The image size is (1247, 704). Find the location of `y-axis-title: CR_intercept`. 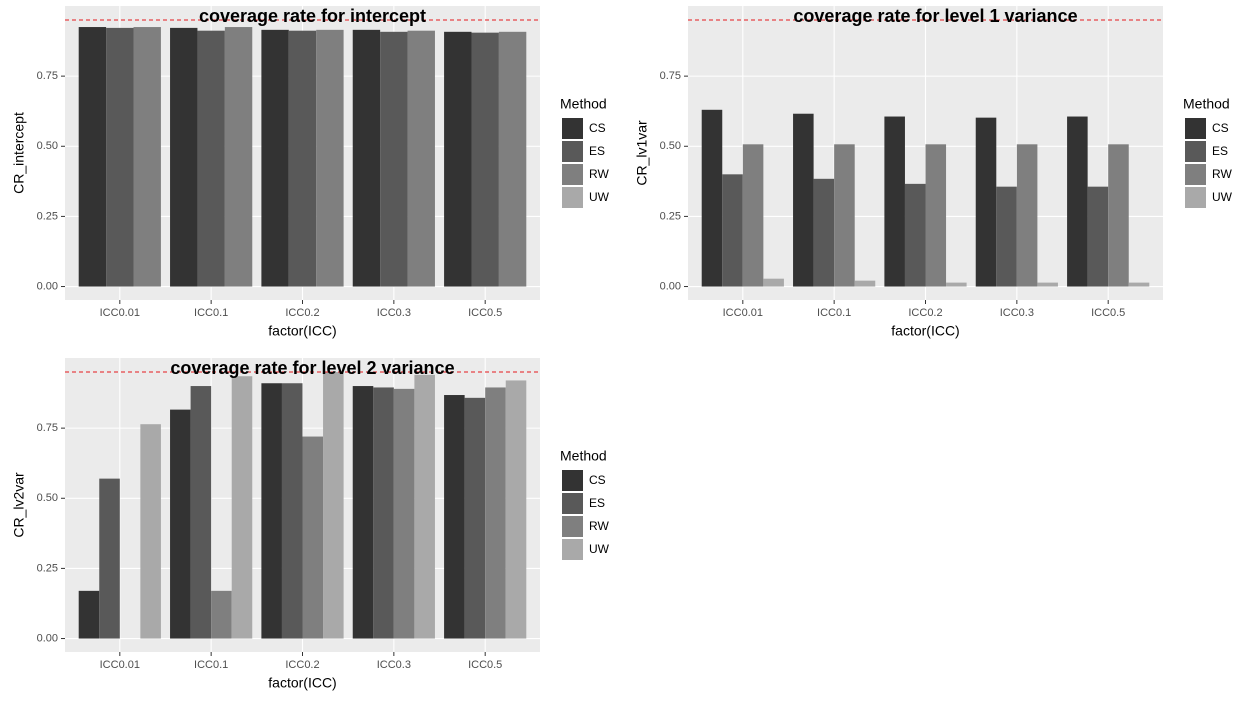

y-axis-title: CR_intercept is located at coordinates (19, 153).